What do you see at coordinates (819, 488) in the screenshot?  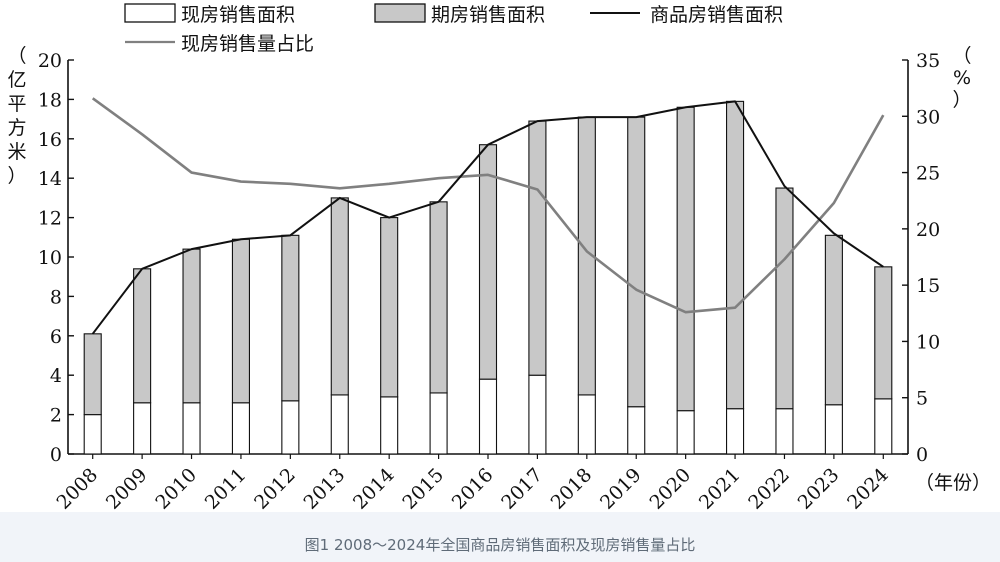 I see `x-tick-label: 2023` at bounding box center [819, 488].